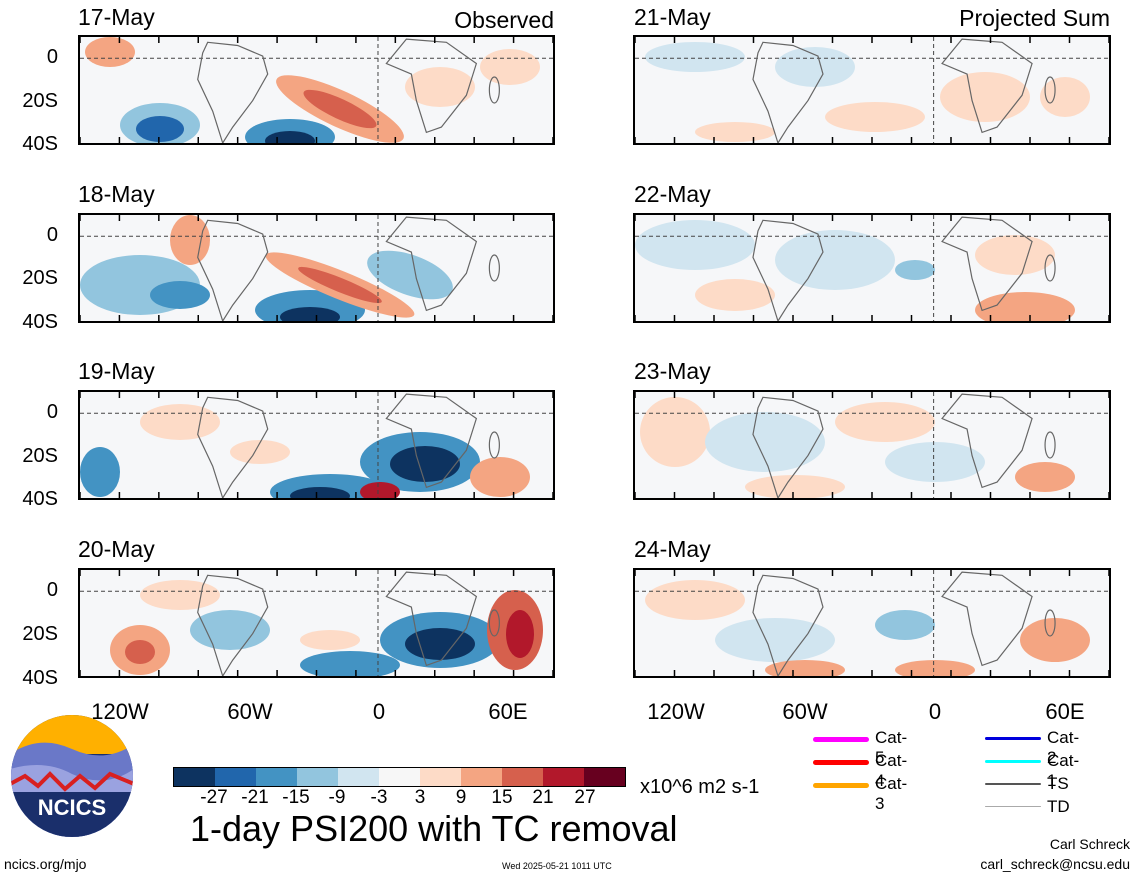  Describe the element at coordinates (72, 807) in the screenshot. I see `logo-text: NCICS` at that location.